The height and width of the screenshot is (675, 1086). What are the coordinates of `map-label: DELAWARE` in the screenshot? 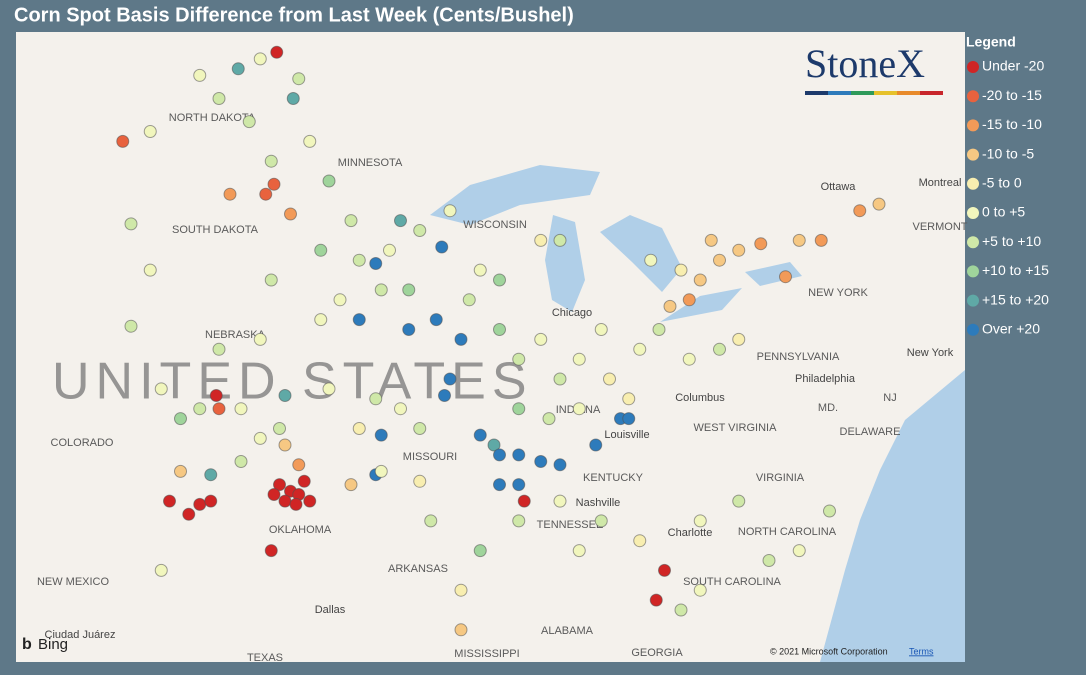 It's located at (870, 432).